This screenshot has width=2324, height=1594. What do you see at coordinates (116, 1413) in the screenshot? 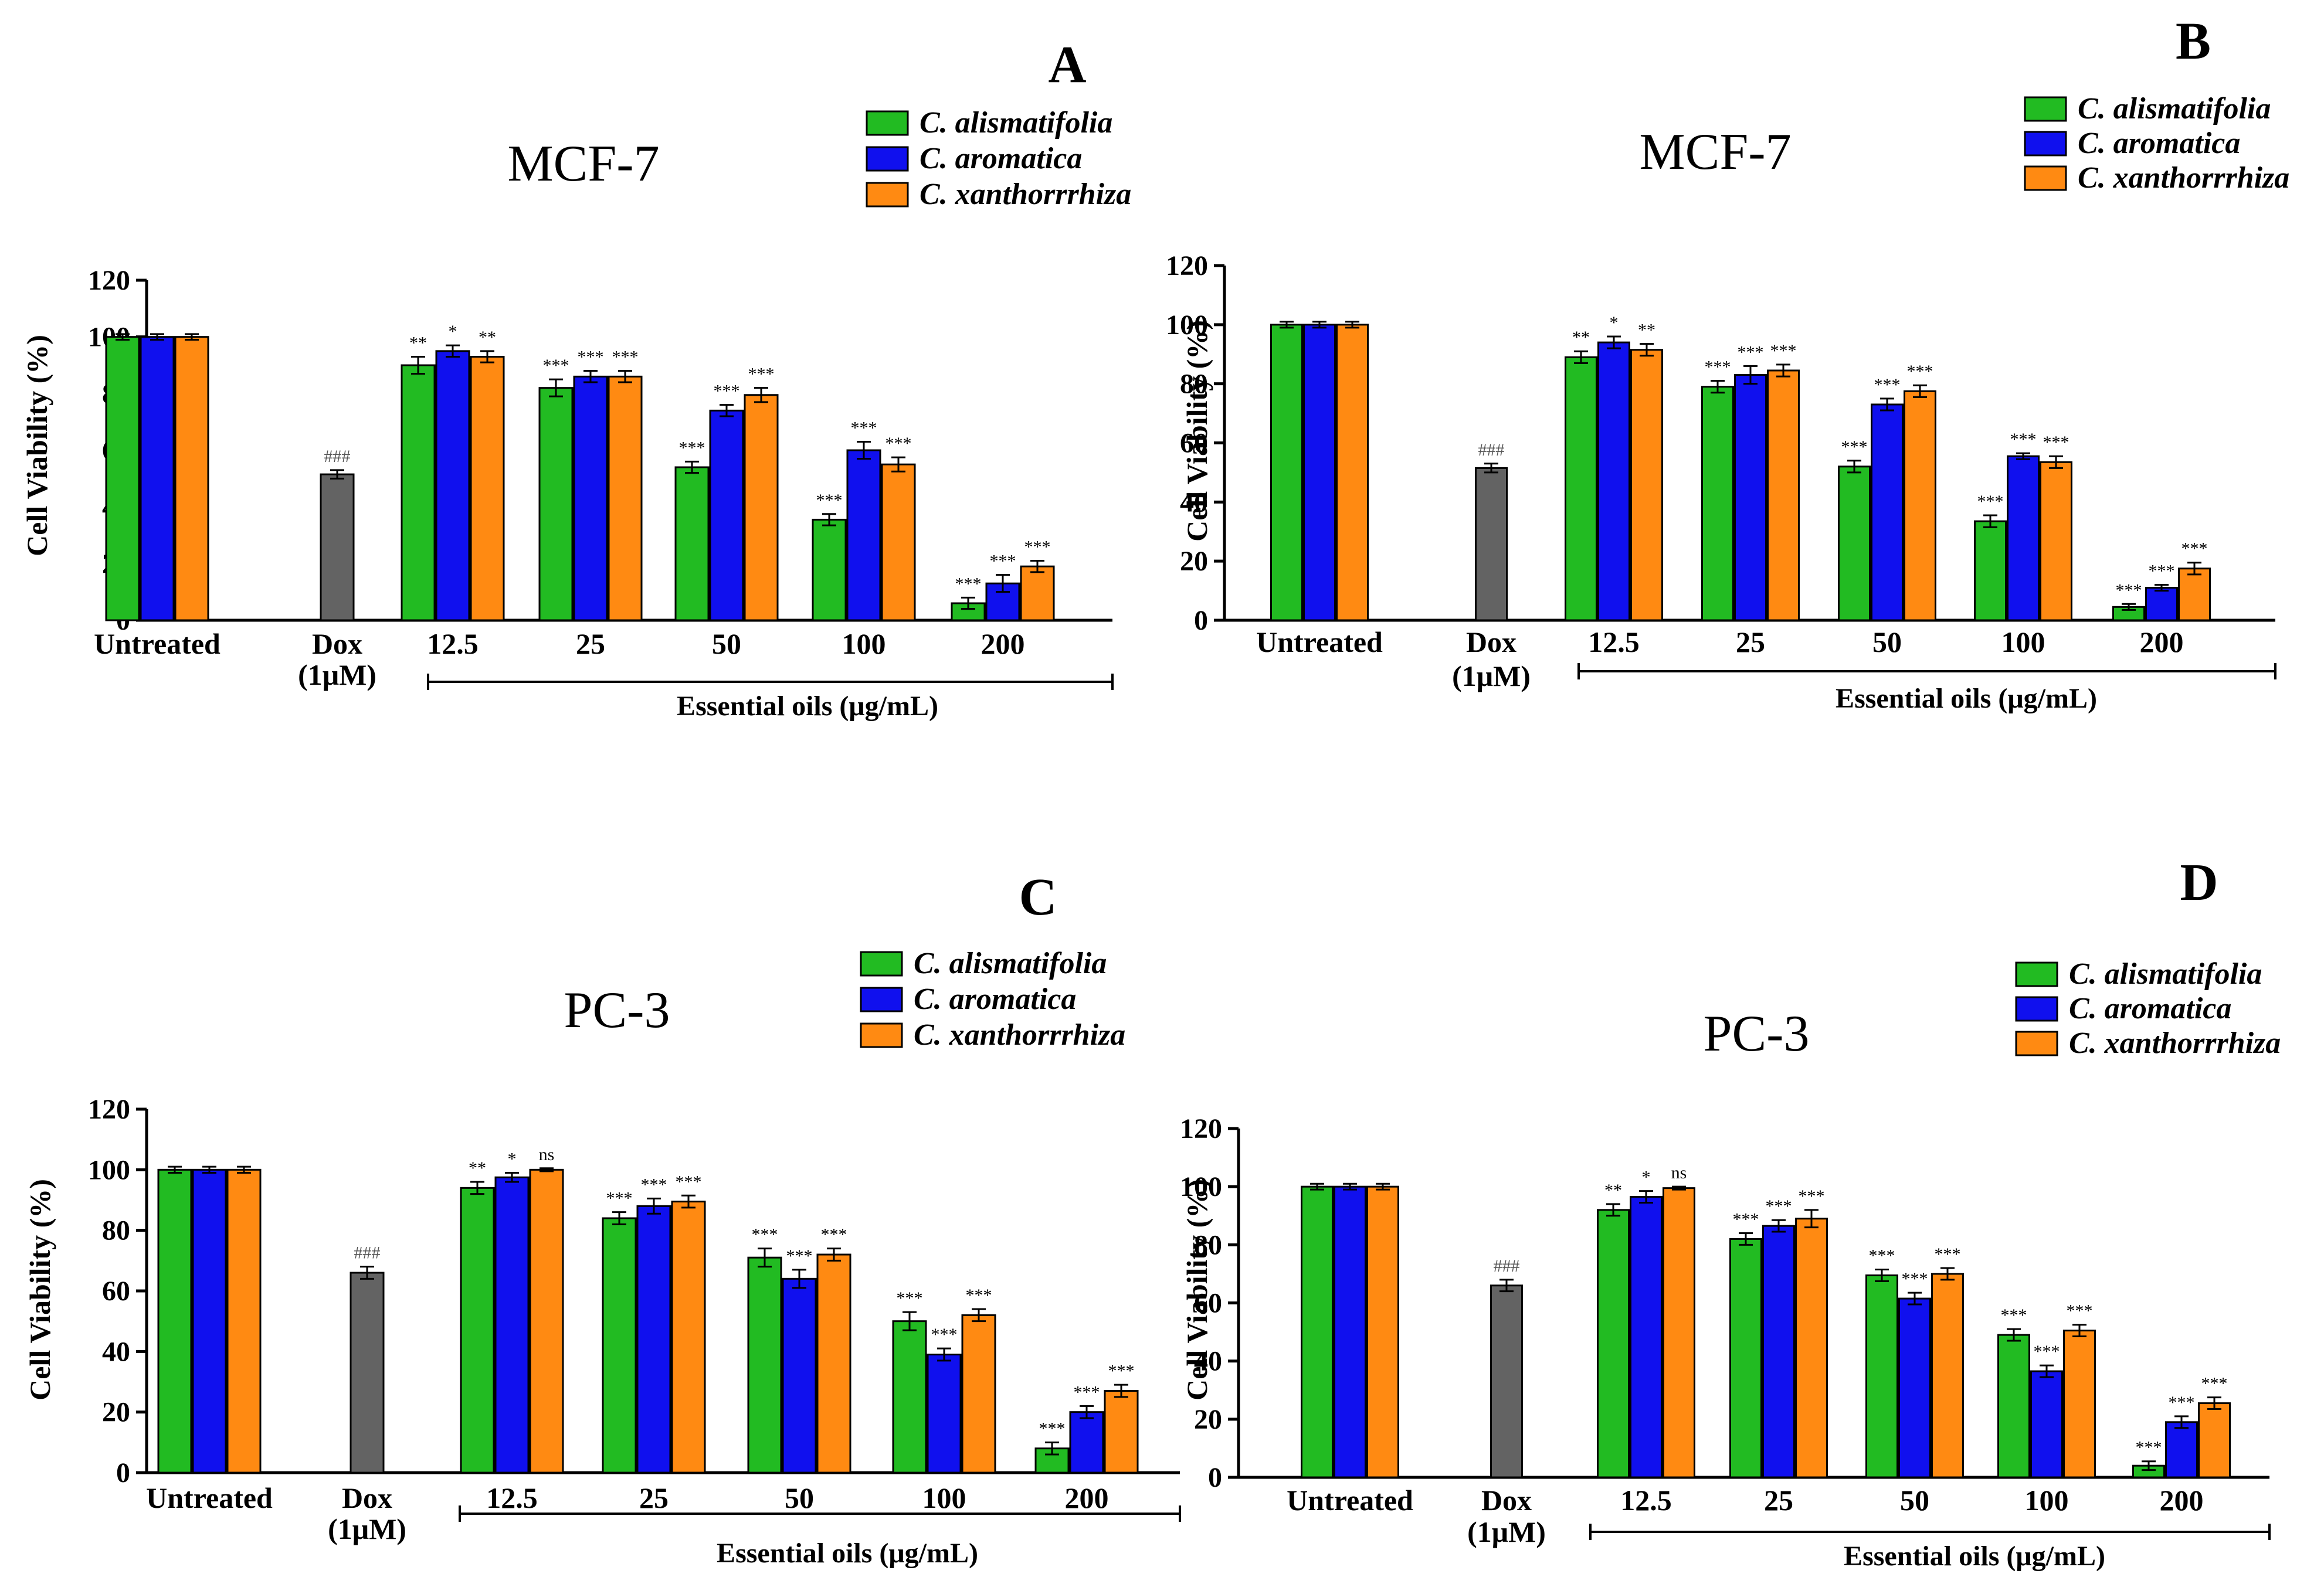
I see `y-tick-label: 20` at bounding box center [116, 1413].